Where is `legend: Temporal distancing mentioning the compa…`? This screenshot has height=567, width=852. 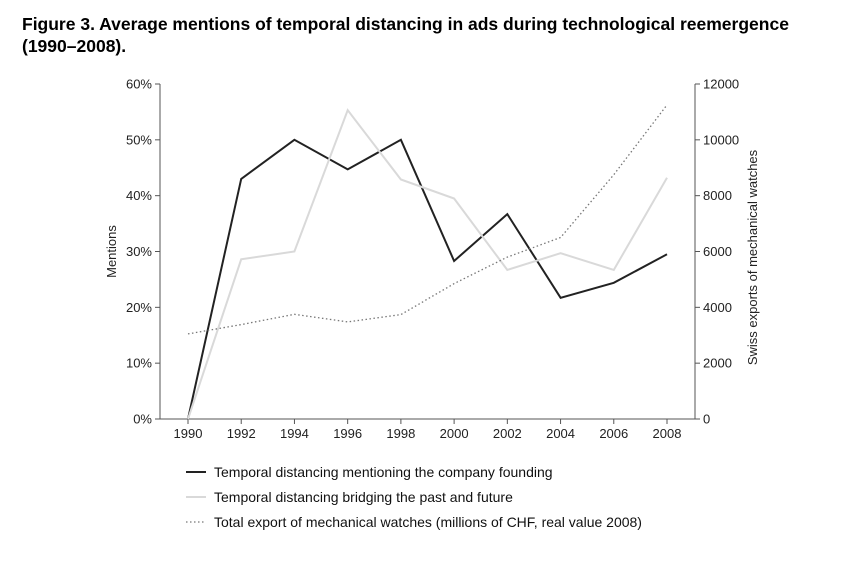 legend: Temporal distancing mentioning the compa… is located at coordinates (414, 497).